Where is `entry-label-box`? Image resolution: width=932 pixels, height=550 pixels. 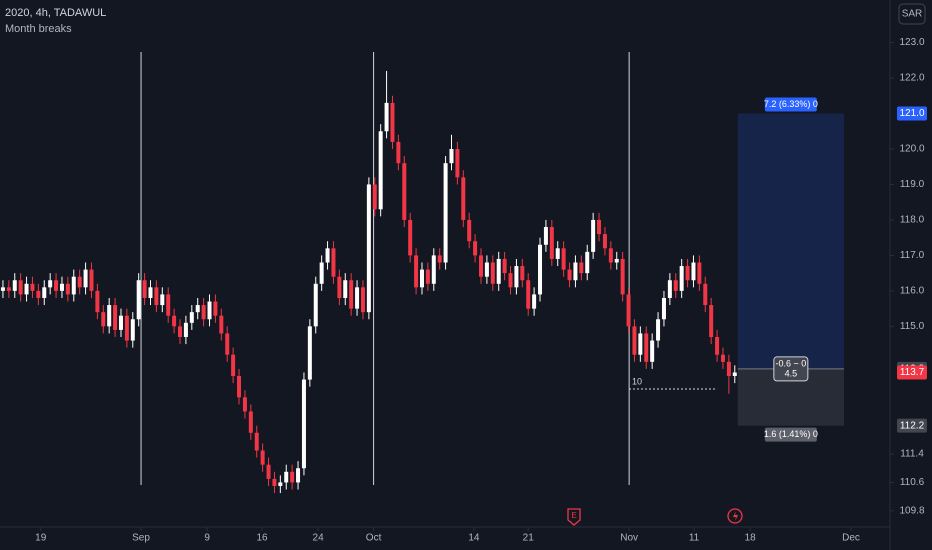 entry-label-box is located at coordinates (791, 369).